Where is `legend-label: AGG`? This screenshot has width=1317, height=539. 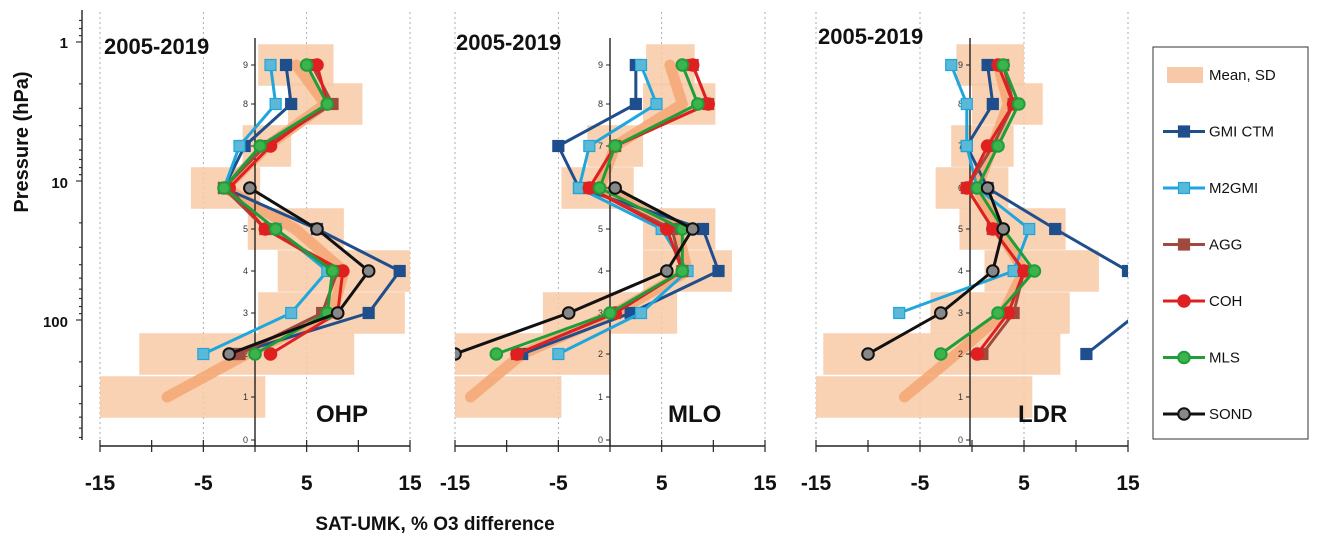 legend-label: AGG is located at coordinates (1225, 245).